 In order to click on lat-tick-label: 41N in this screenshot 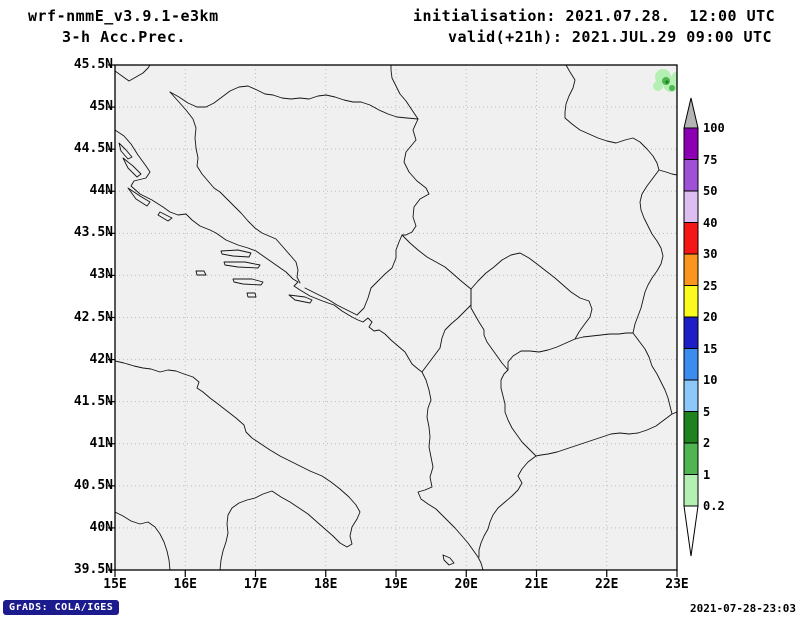, I will do `click(101, 443)`.